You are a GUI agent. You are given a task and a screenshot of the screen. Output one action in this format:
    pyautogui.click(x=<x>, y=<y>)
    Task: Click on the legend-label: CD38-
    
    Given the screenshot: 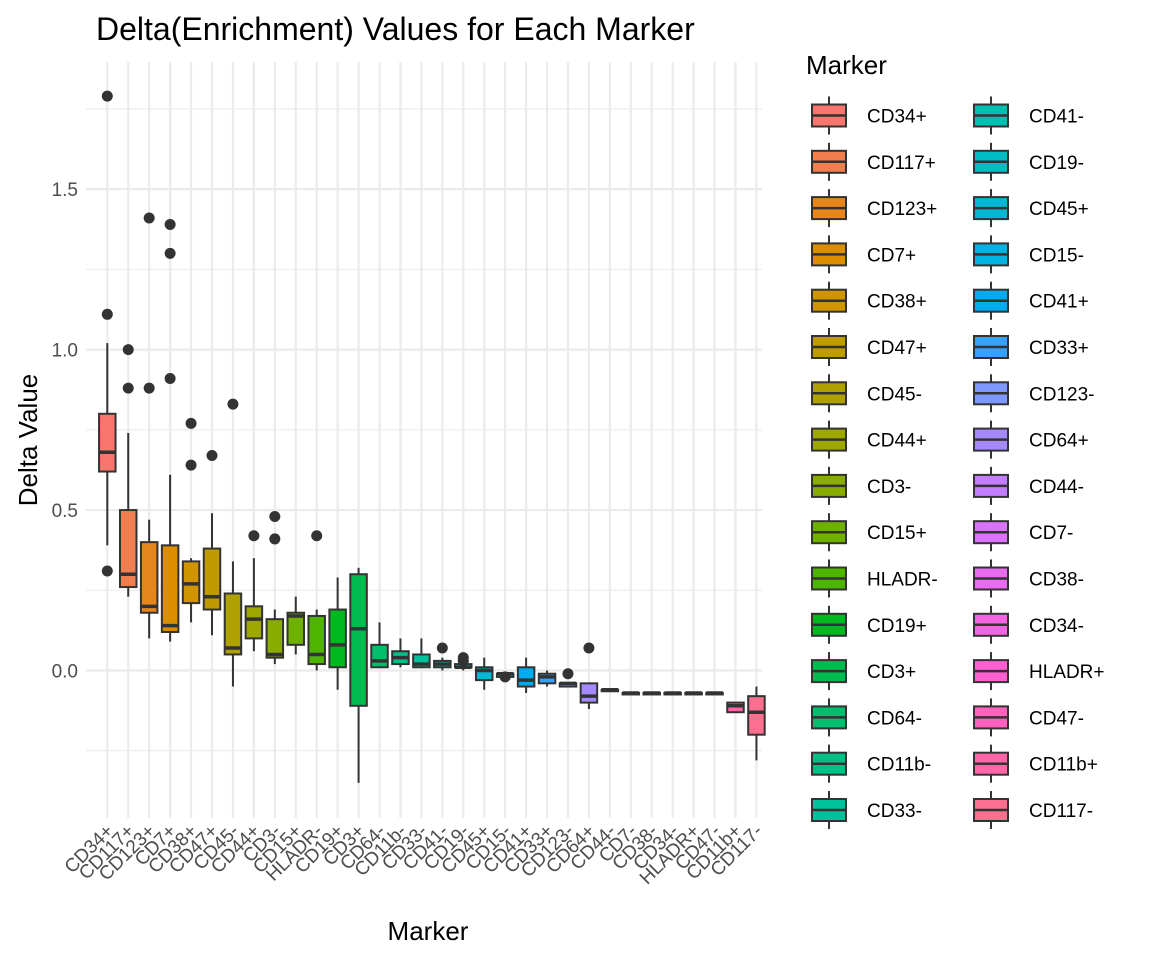 What is the action you would take?
    pyautogui.click(x=1056, y=580)
    